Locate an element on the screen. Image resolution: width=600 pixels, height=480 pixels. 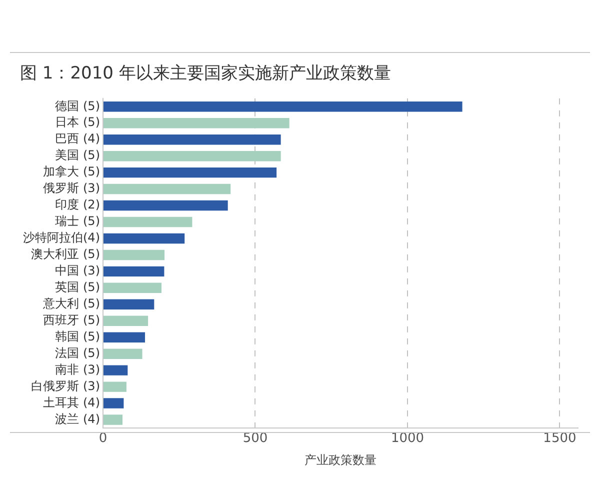
y-tick-label: 法国 (5) is located at coordinates (77, 353).